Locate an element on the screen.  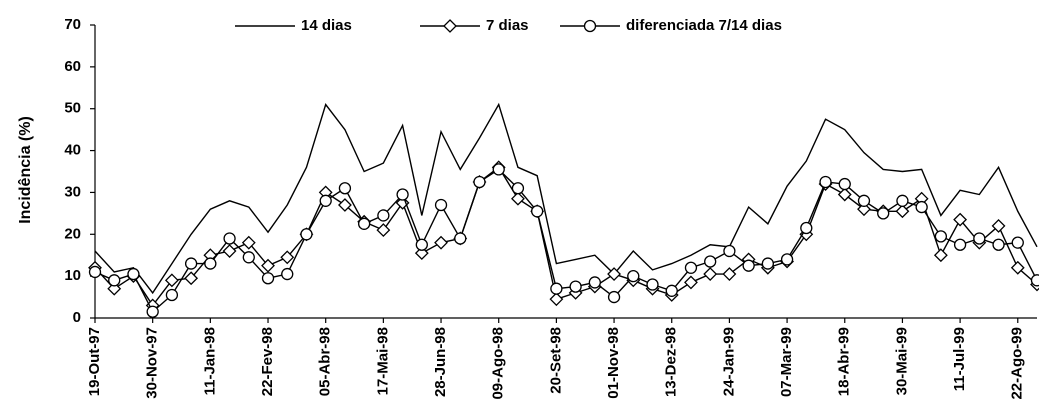
x-tick-label: 20-Set-98 is located at coordinates (555, 360).